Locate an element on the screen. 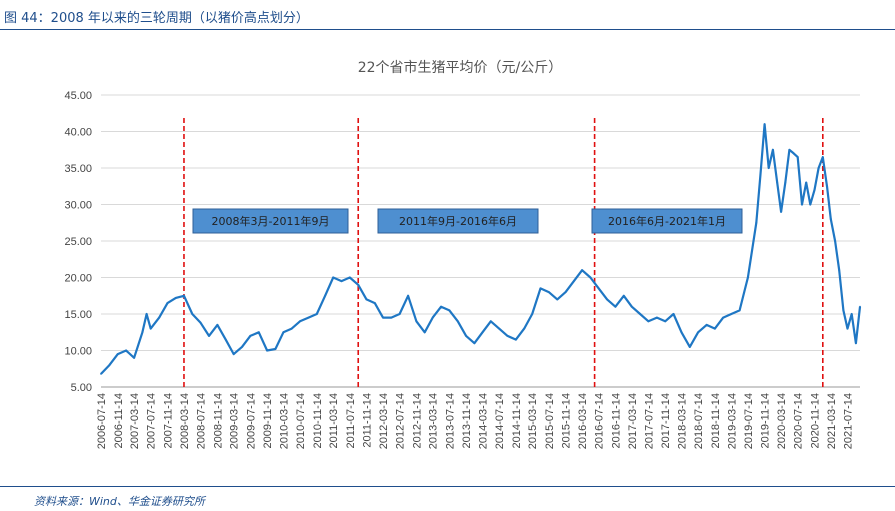 This screenshot has width=895, height=511. x-tick-label: 2013-07-14 is located at coordinates (450, 421).